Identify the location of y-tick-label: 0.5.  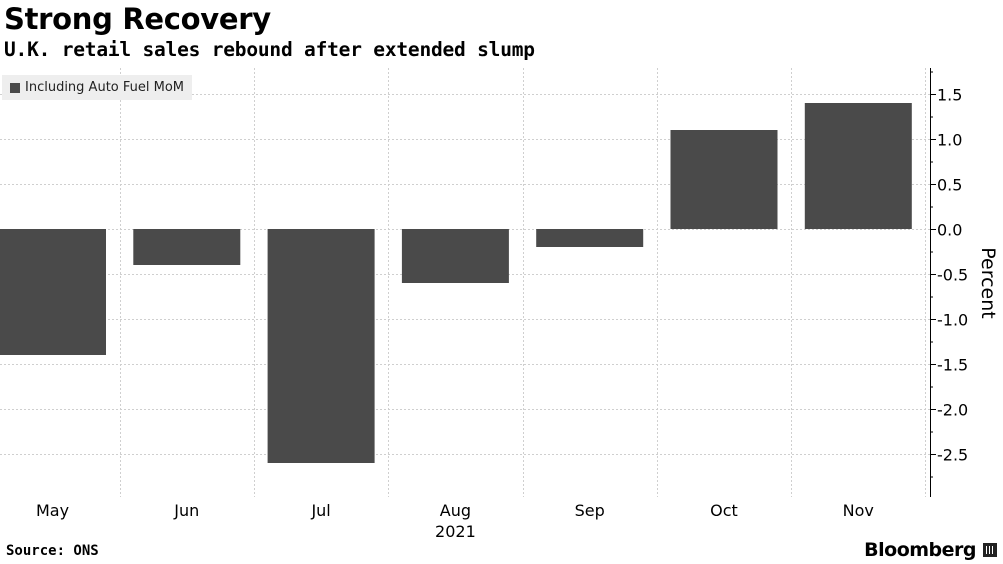
(949, 185).